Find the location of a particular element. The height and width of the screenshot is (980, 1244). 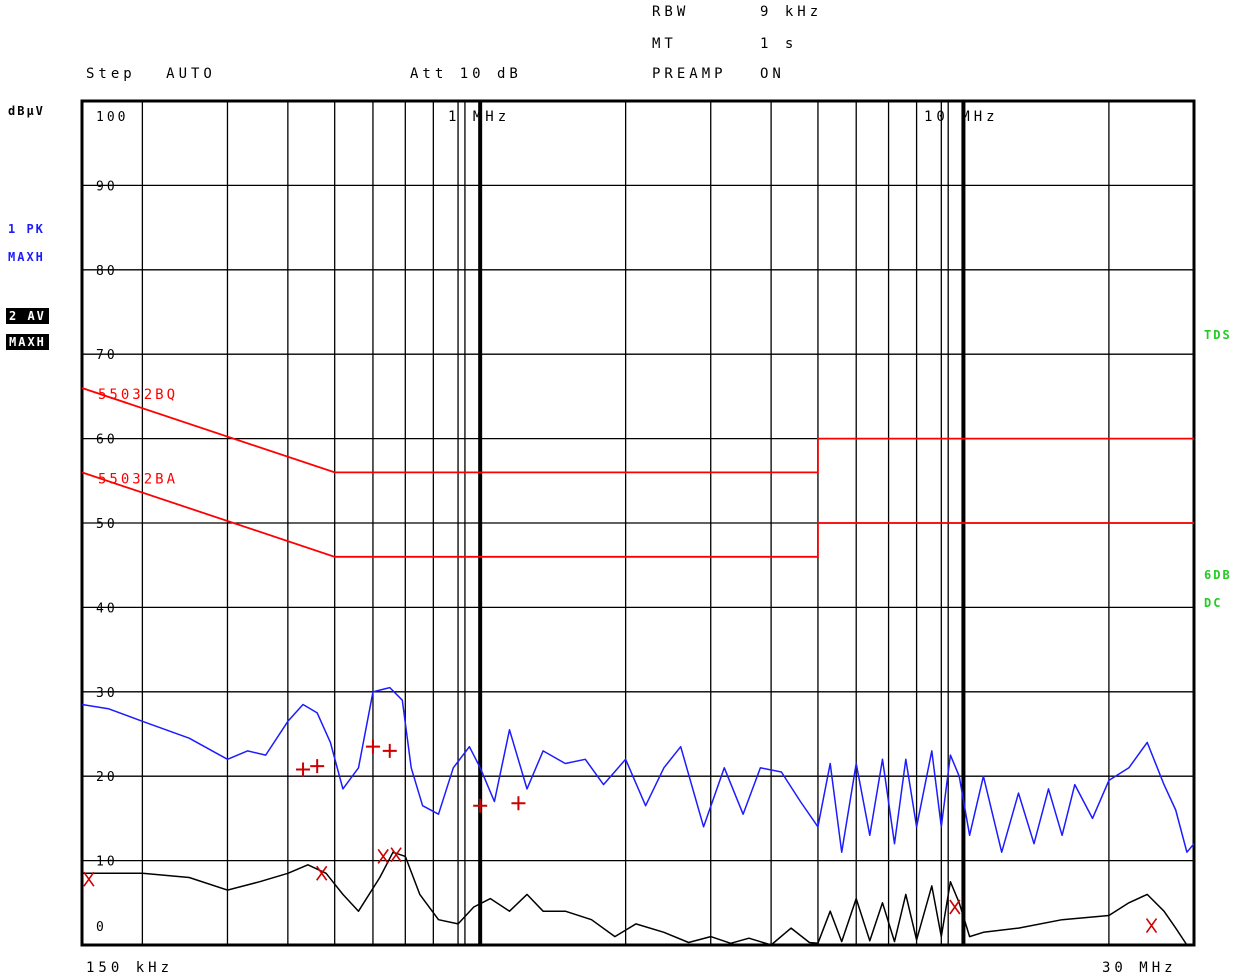

limit-line-label: 55032BA is located at coordinates (138, 479).